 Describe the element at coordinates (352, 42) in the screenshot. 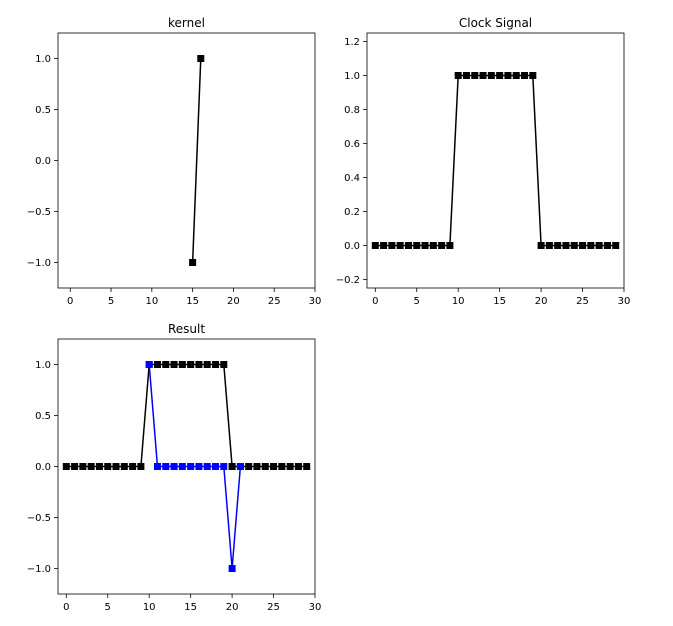

I see `y-tick-label: 1.2` at that location.